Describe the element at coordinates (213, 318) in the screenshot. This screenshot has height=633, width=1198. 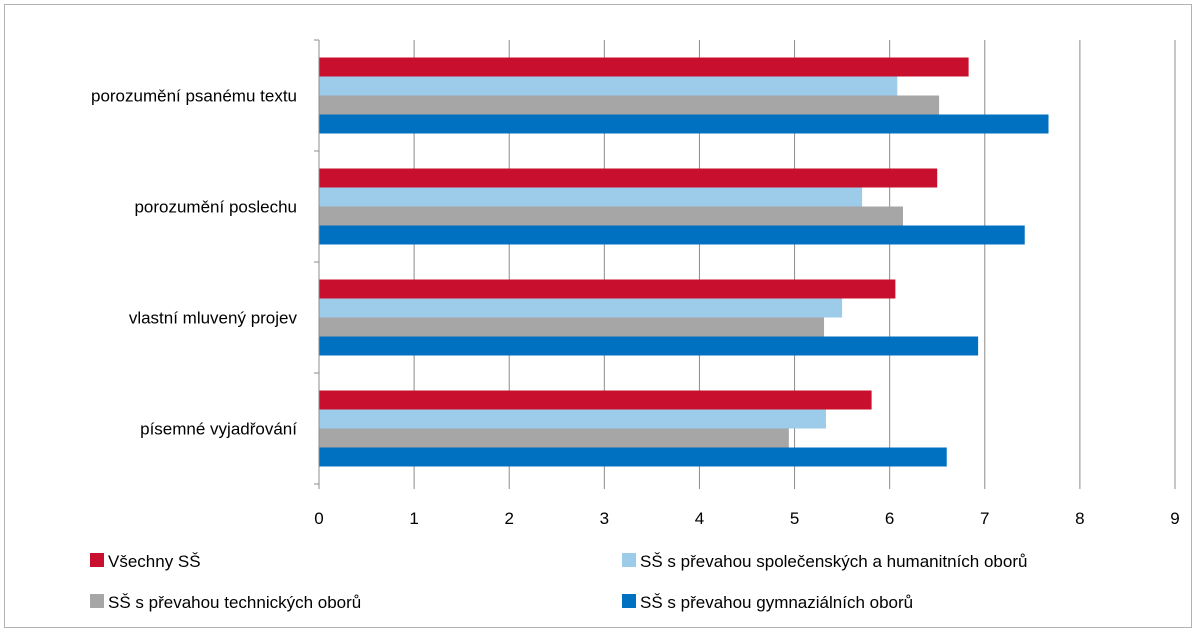
I see `category-label: vlastní mluvený projev` at that location.